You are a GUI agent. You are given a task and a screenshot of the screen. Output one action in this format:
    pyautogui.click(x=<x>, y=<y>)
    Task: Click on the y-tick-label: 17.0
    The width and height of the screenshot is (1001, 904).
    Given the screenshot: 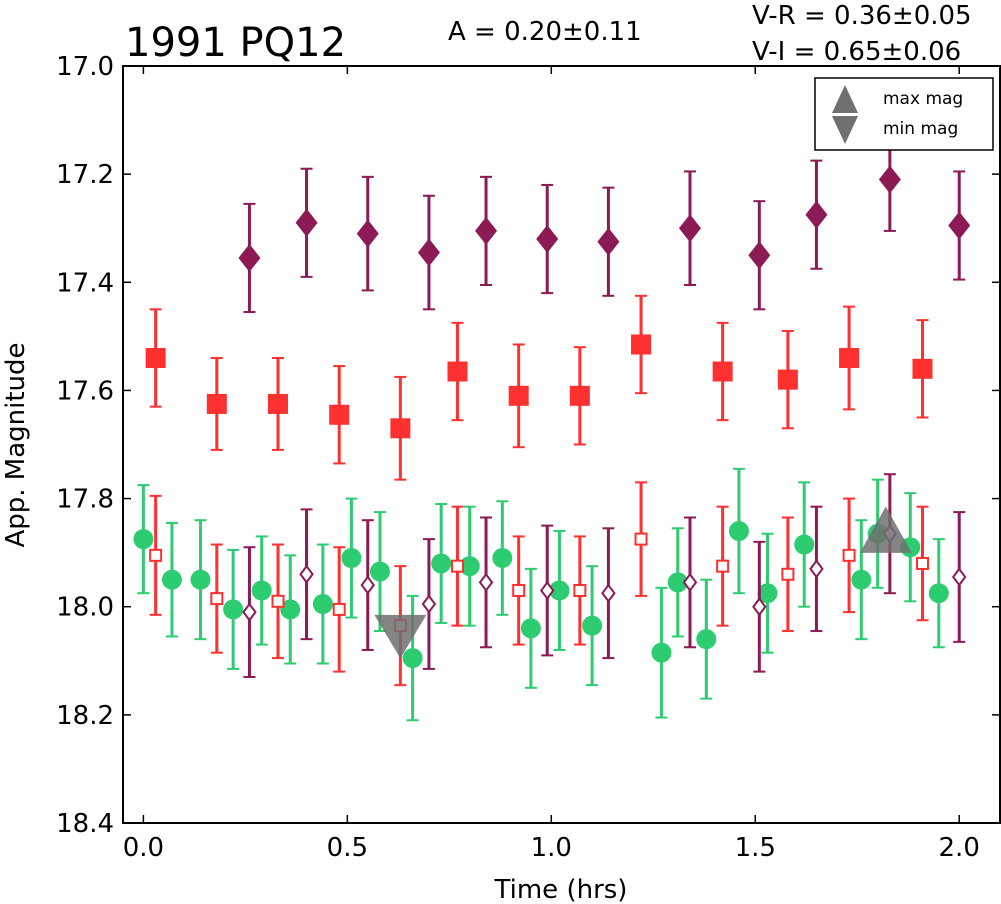 What is the action you would take?
    pyautogui.click(x=85, y=67)
    